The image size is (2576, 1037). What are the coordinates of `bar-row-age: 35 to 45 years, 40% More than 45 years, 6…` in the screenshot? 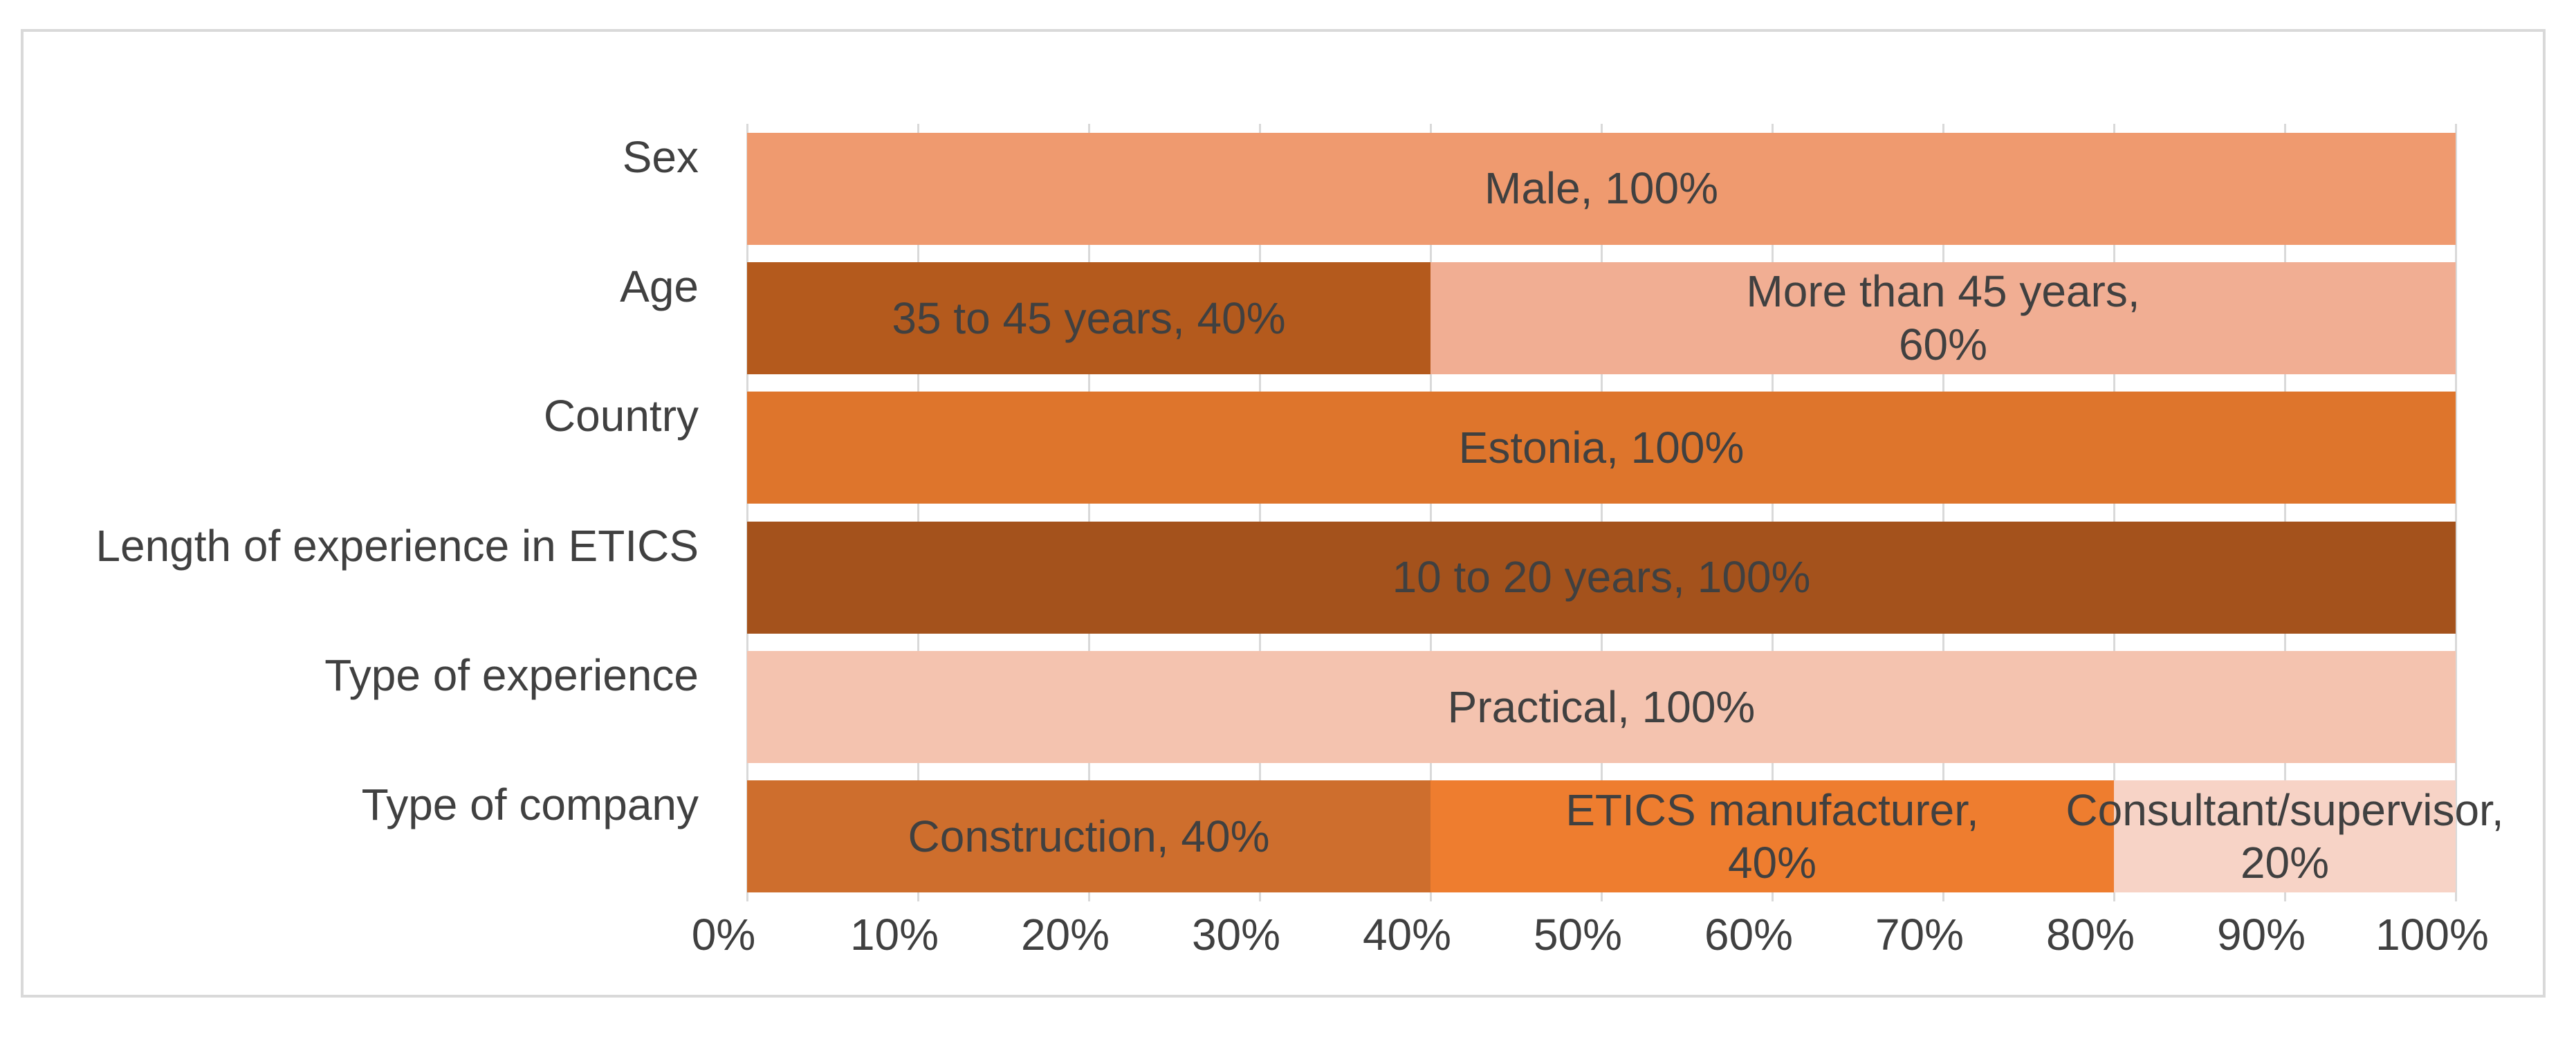 It's located at (1601, 318).